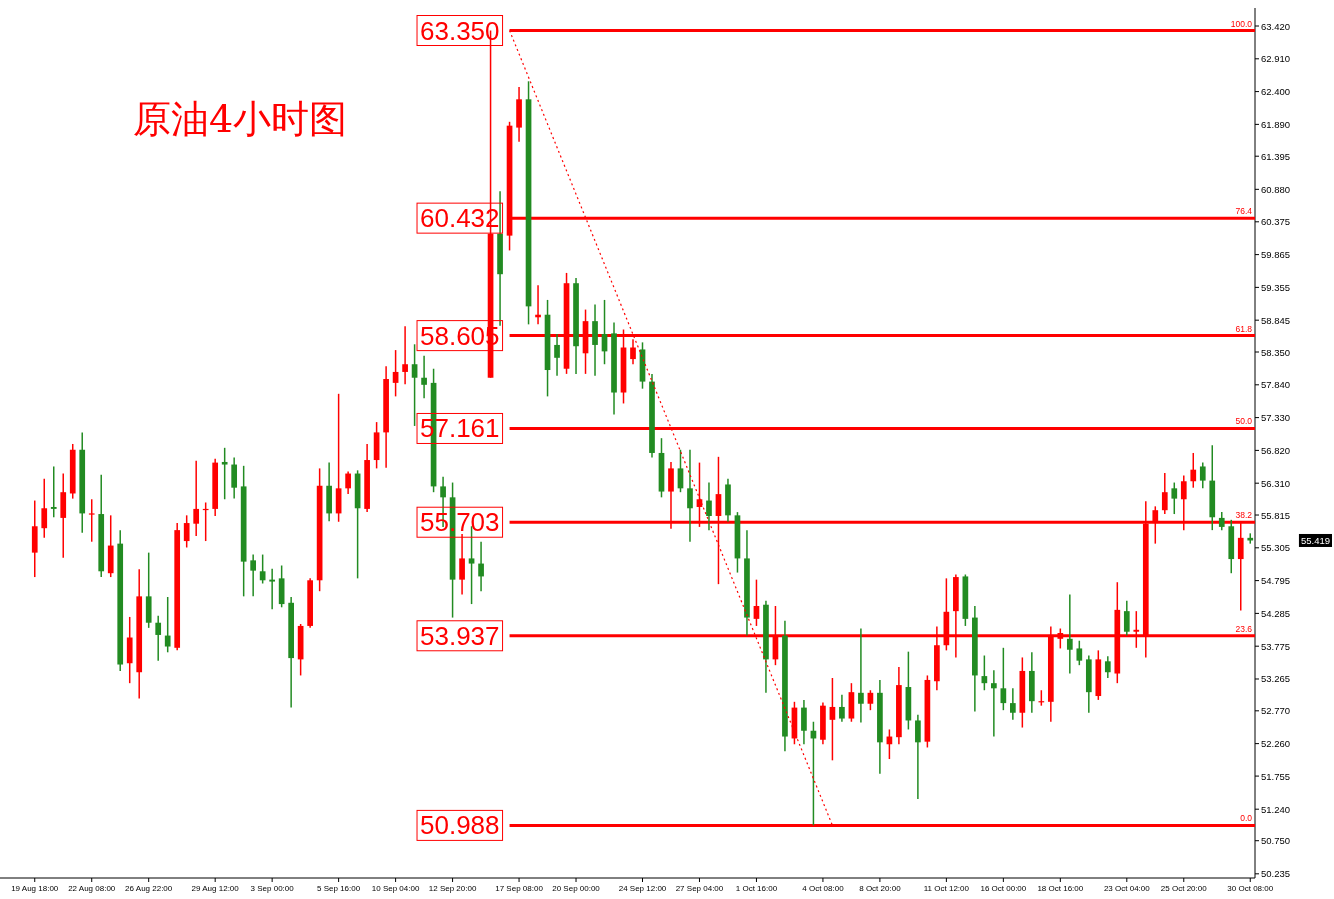 The image size is (1334, 899). What do you see at coordinates (1276, 418) in the screenshot?
I see `y-tick-label: 57.330` at bounding box center [1276, 418].